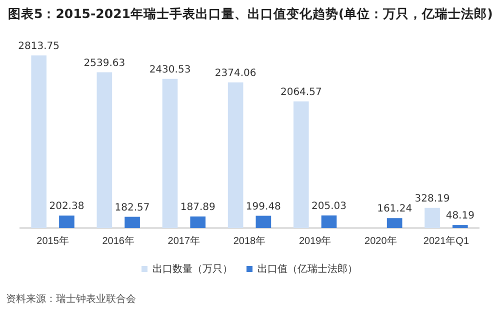  What do you see at coordinates (192, 268) in the screenshot?
I see `legend-label: 出口数量（万只）` at bounding box center [192, 268].